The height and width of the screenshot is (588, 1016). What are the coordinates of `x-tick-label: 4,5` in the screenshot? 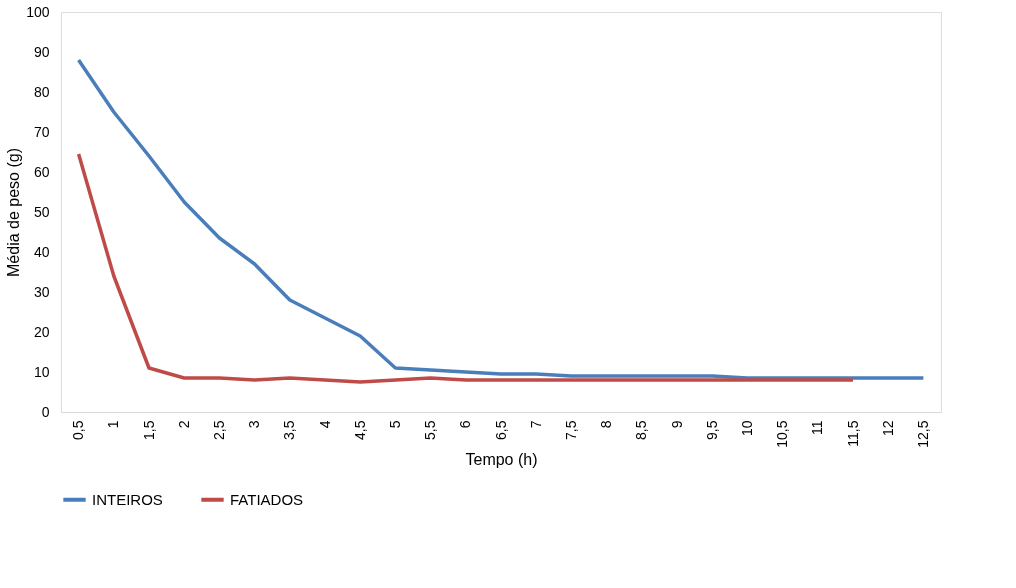 It's located at (359, 430).